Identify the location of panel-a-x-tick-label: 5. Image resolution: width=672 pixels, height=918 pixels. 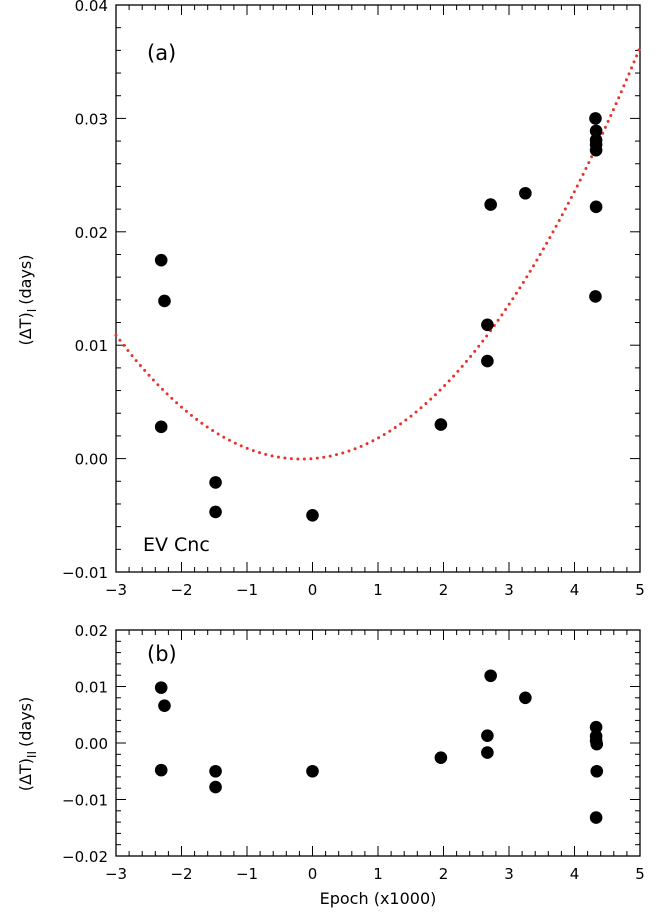
(640, 590).